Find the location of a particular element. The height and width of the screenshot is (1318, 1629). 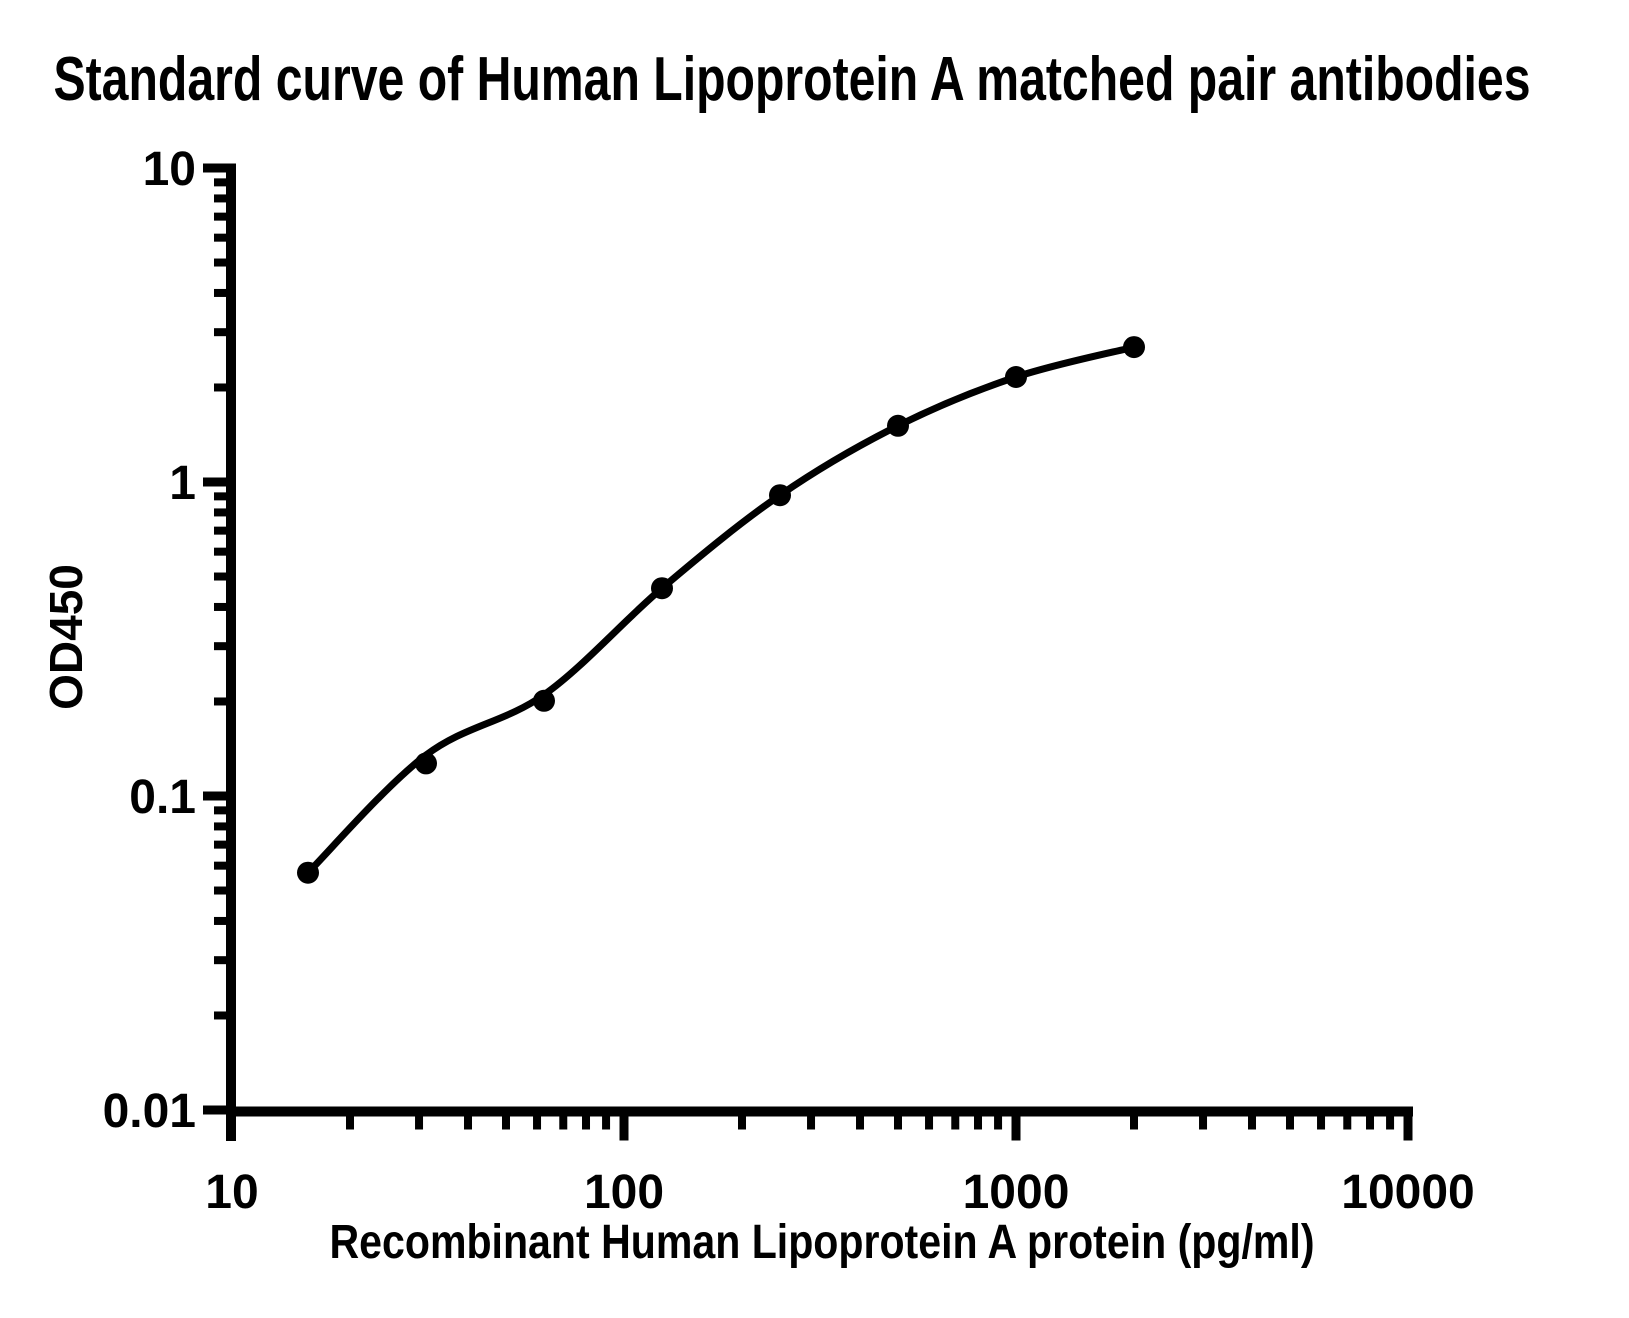

x-axis: 10 100 1000 10000 is located at coordinates (840, 1162).